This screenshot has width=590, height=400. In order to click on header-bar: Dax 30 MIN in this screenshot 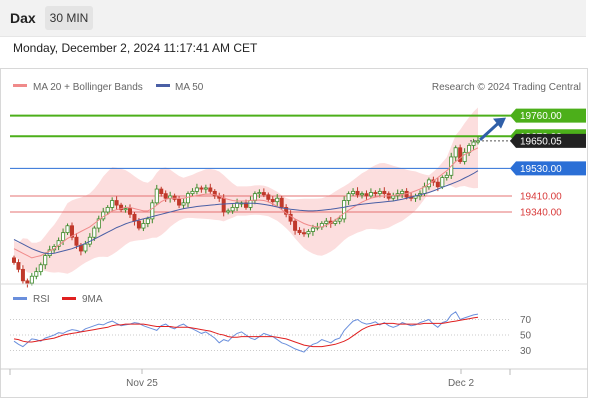, I will do `click(293, 18)`.